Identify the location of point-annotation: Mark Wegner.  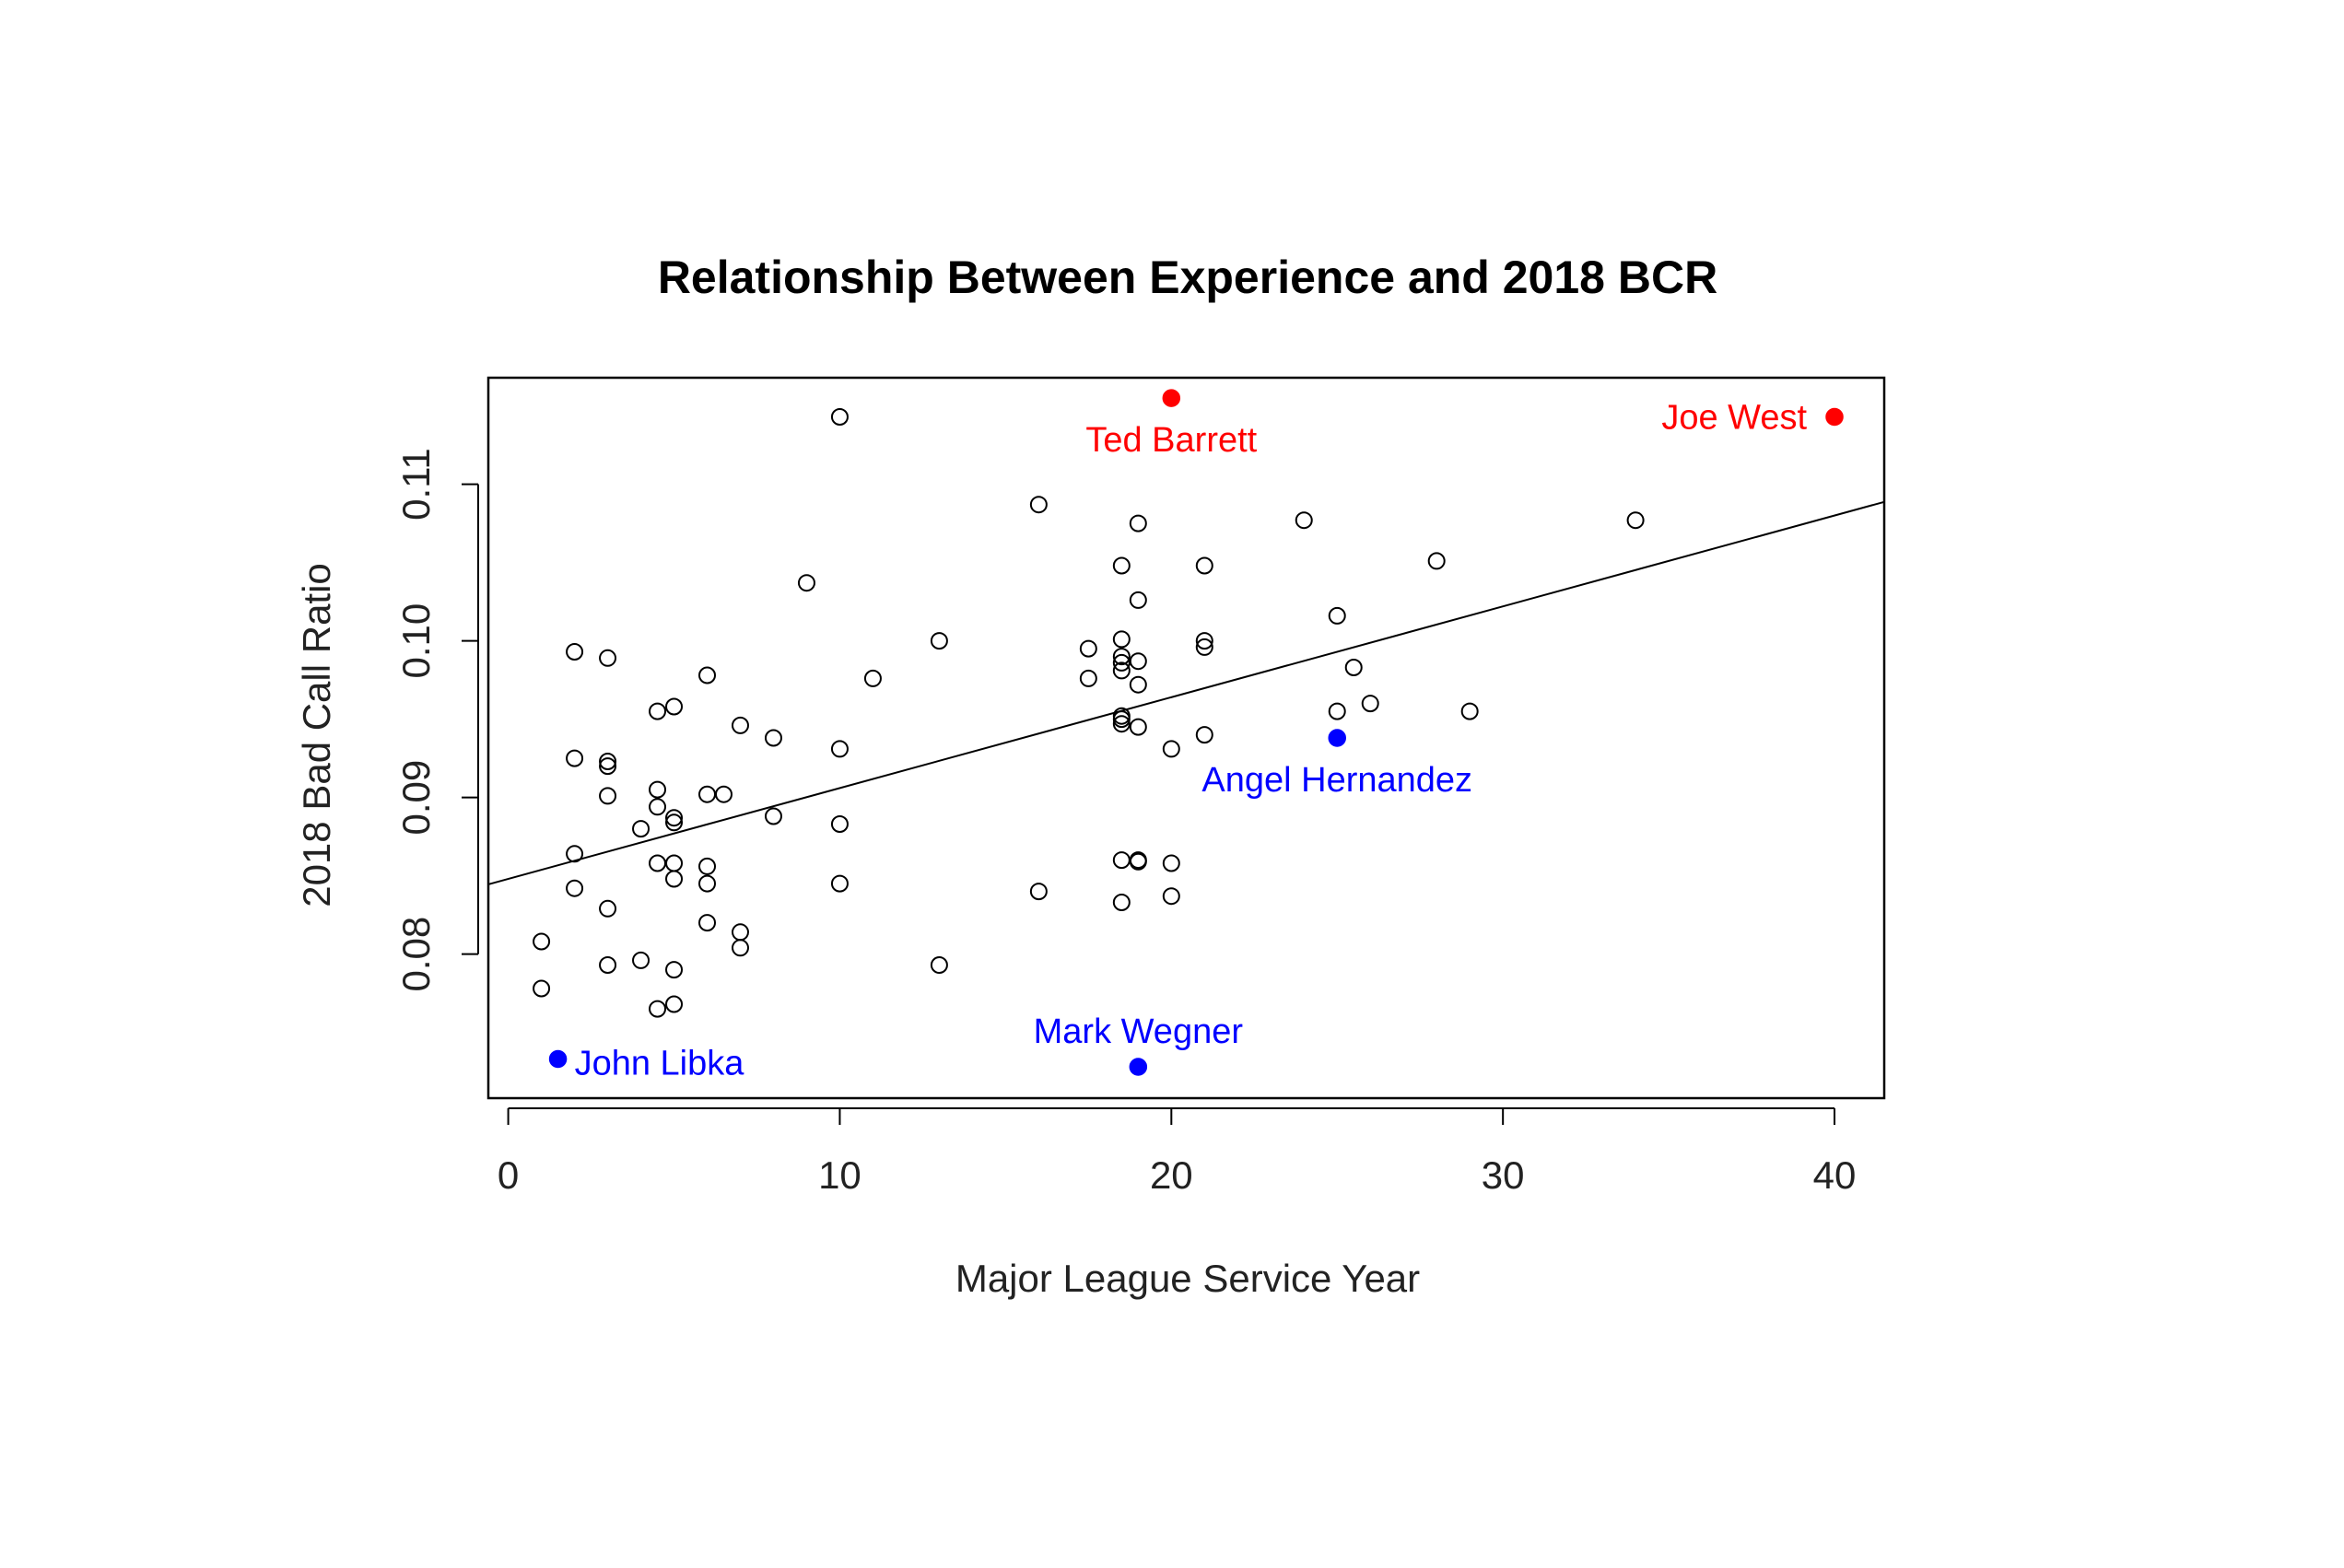
(1139, 1031).